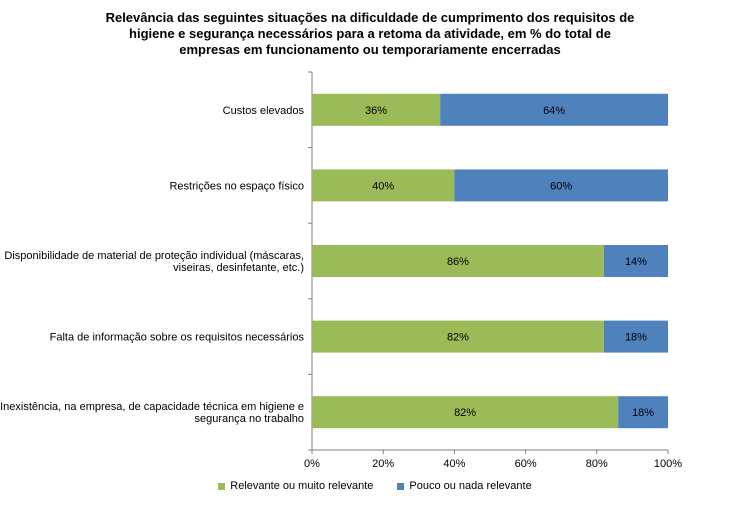  Describe the element at coordinates (401, 486) in the screenshot. I see `legend-swatch-not-relevant` at that location.